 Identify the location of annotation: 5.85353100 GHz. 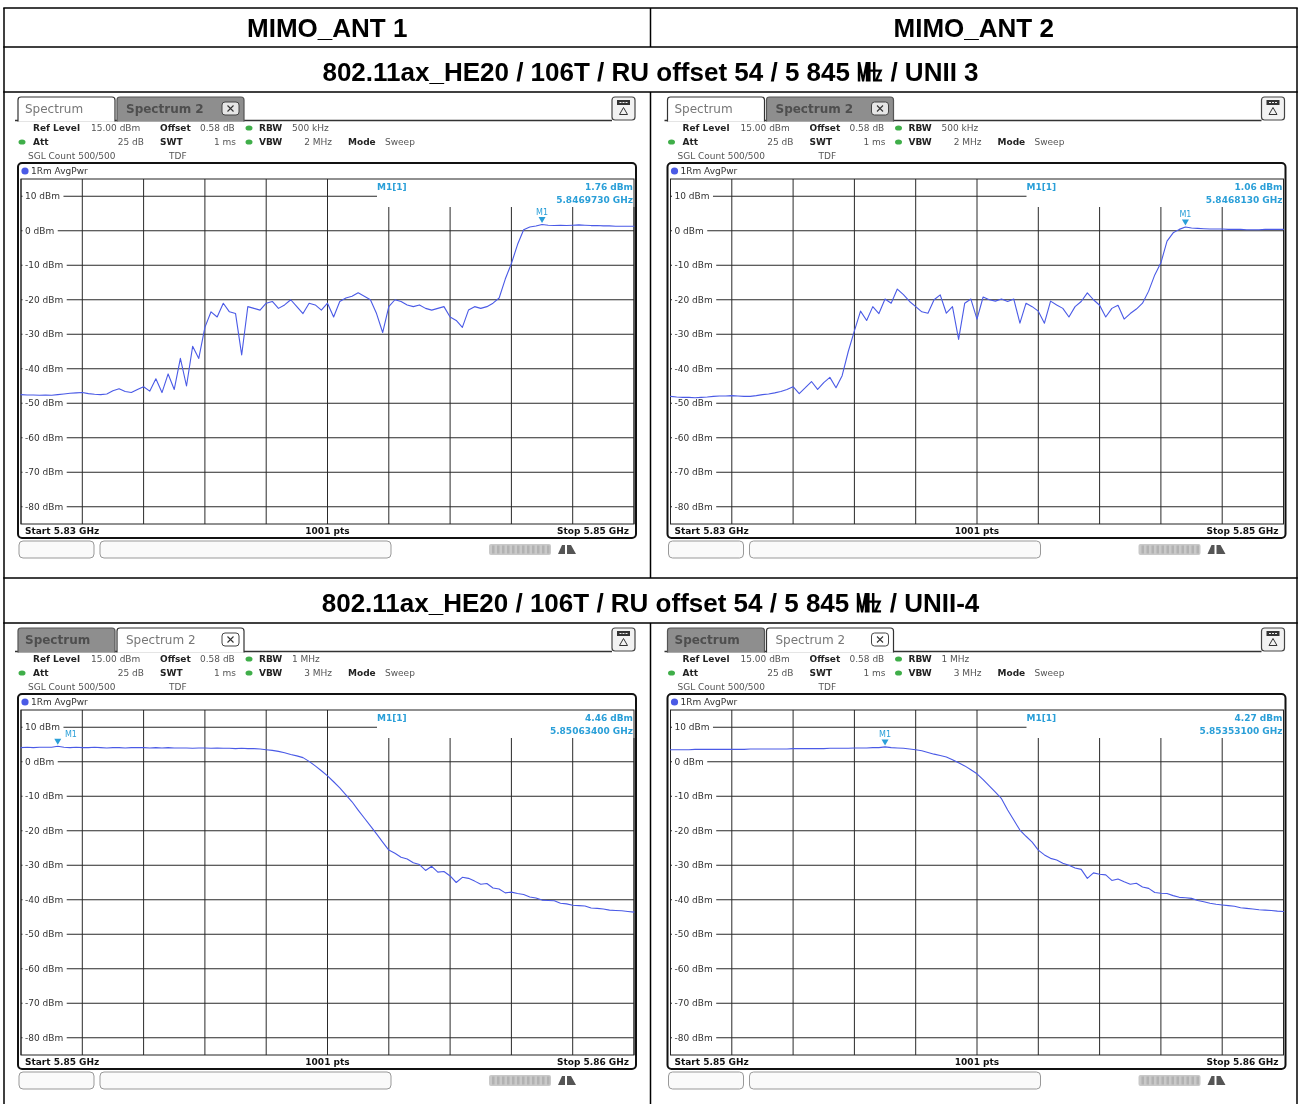
(1241, 731).